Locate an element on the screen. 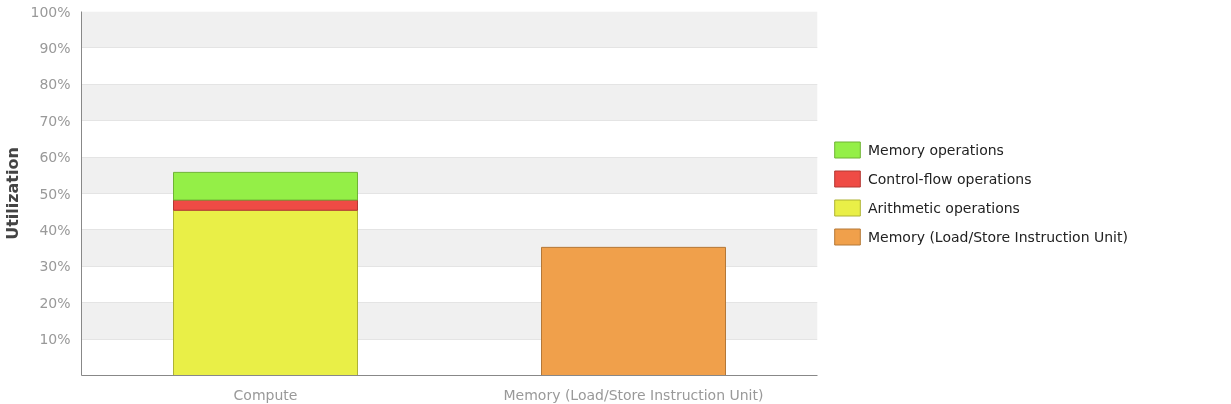 This screenshot has width=1231, height=404. y-tick-label: 90% is located at coordinates (55, 47).